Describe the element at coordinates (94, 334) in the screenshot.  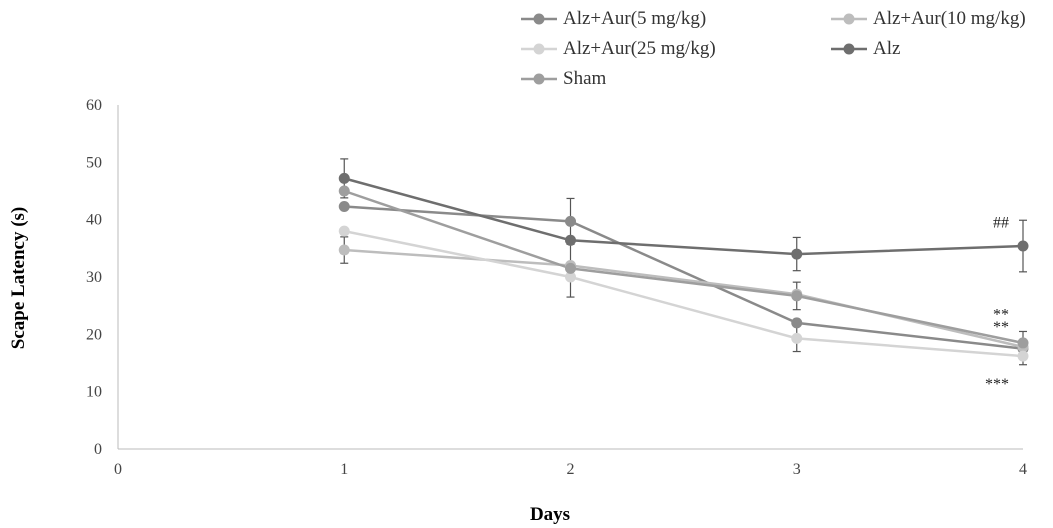
I see `y-tick-label: 20` at that location.